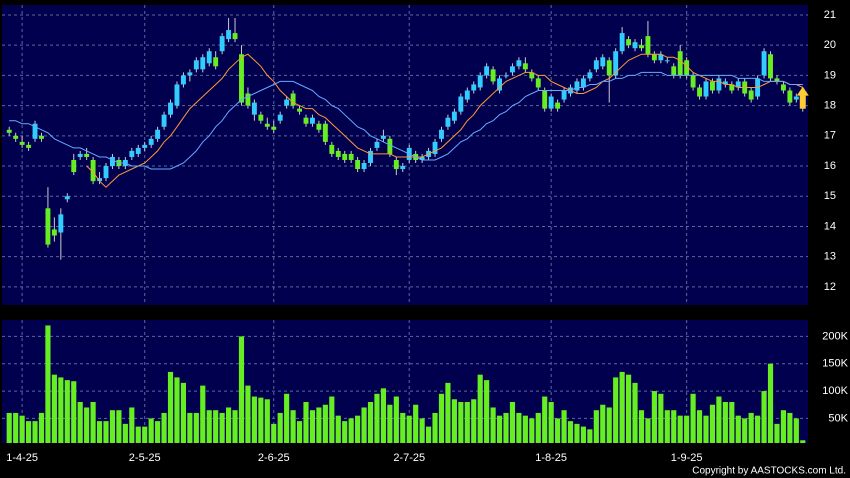  What do you see at coordinates (830, 196) in the screenshot?
I see `y-tick-label: 15` at bounding box center [830, 196].